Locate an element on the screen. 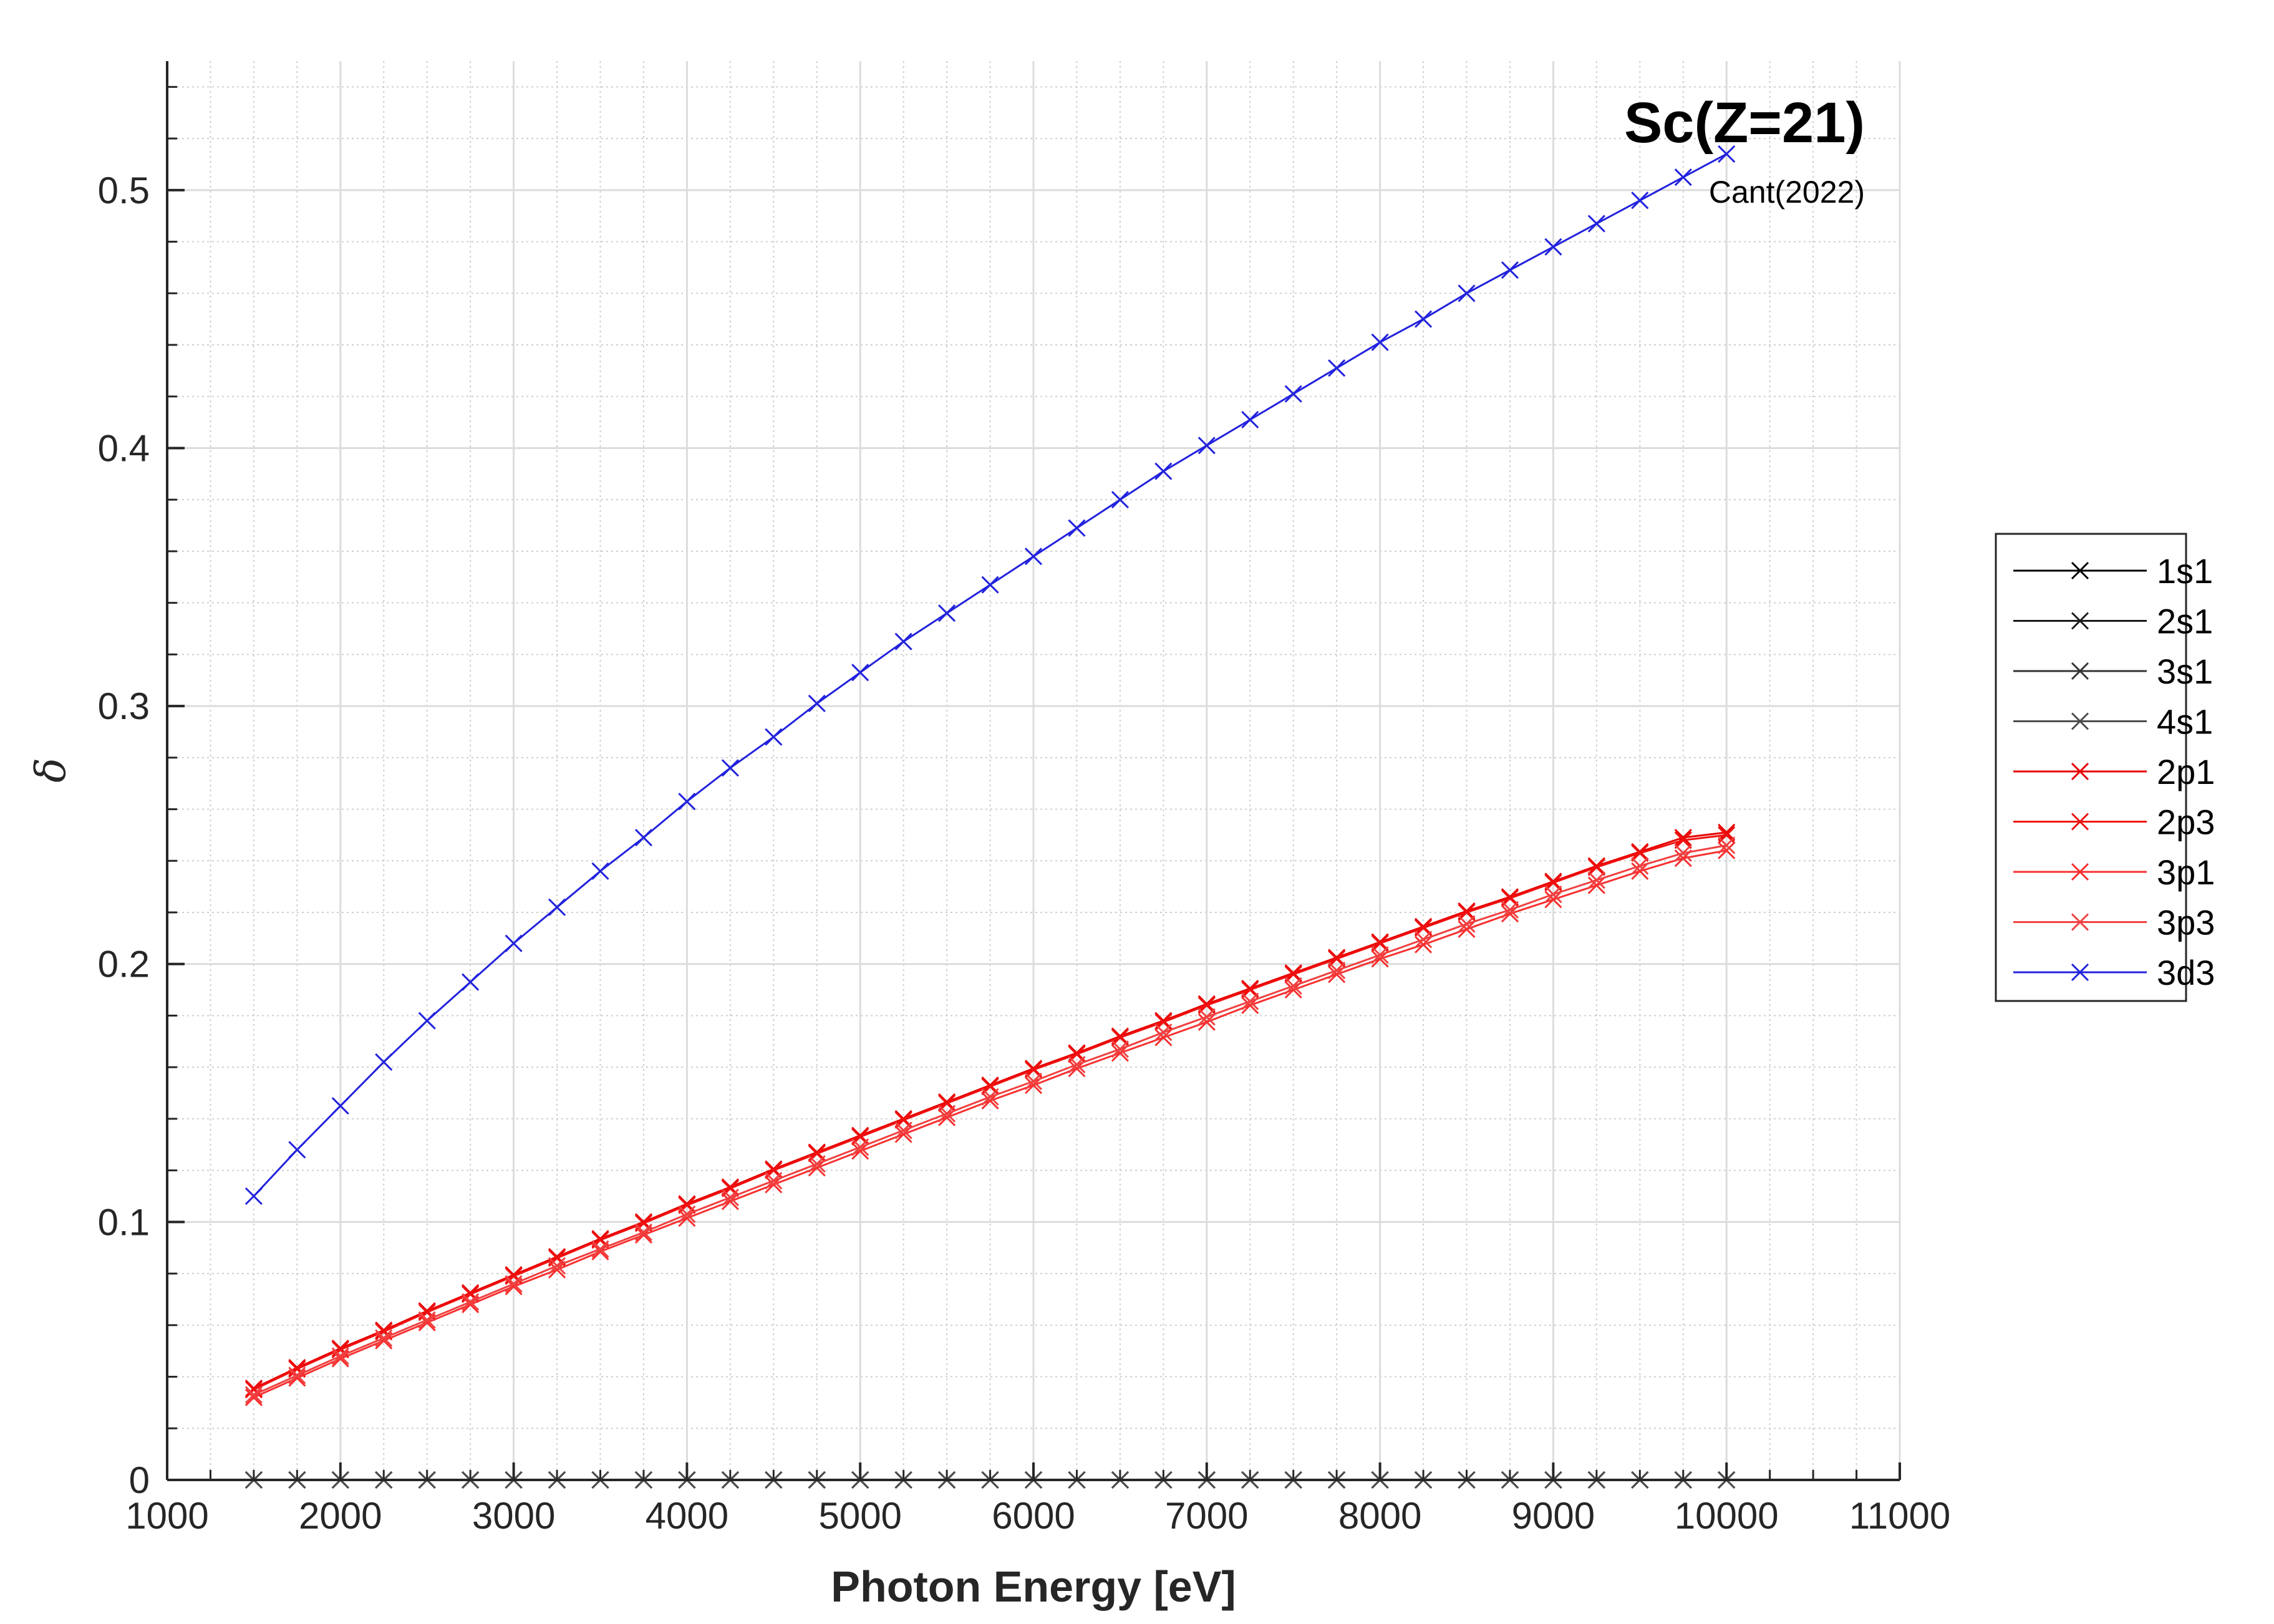 The width and height of the screenshot is (2274, 1624). x-tick-label: 4000 is located at coordinates (687, 1516).